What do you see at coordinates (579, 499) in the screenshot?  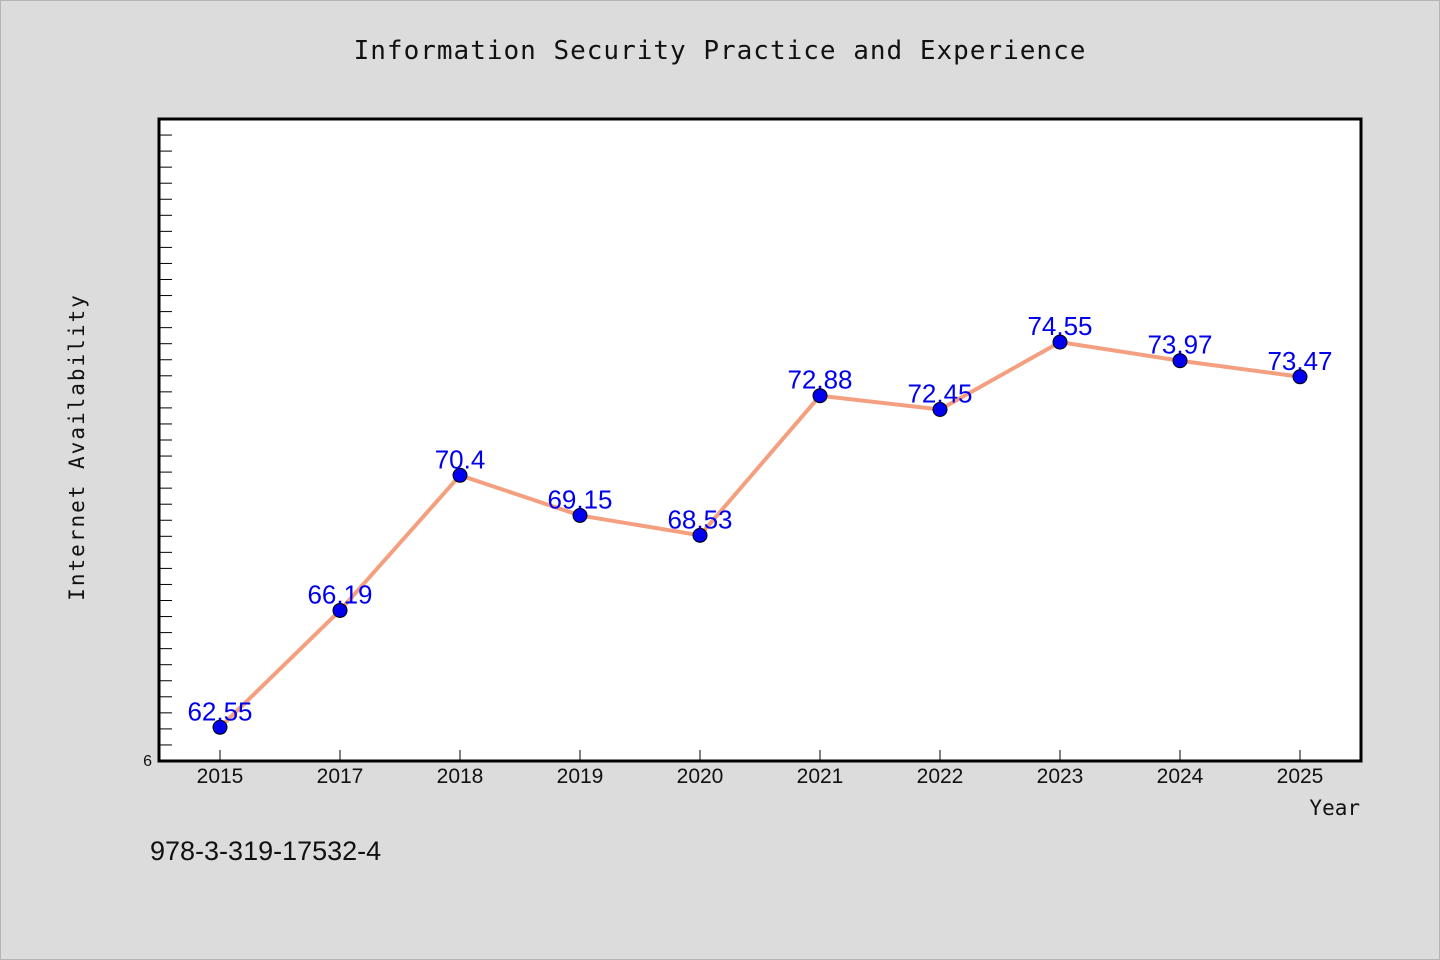 I see `data-label: 69.15` at bounding box center [579, 499].